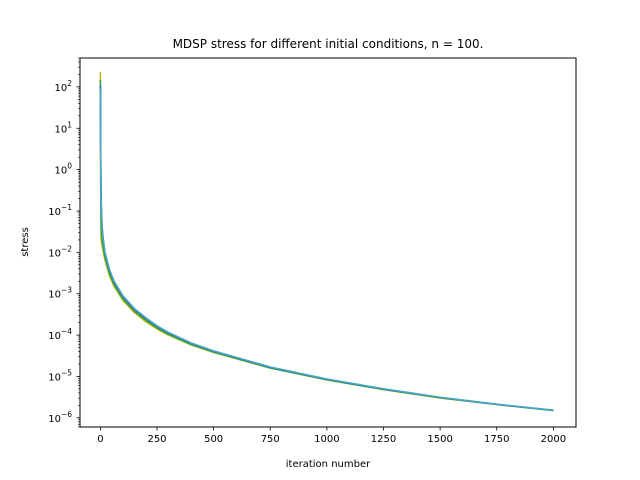 This screenshot has height=480, width=640. What do you see at coordinates (25, 242) in the screenshot?
I see `y-axis-label: stress` at bounding box center [25, 242].